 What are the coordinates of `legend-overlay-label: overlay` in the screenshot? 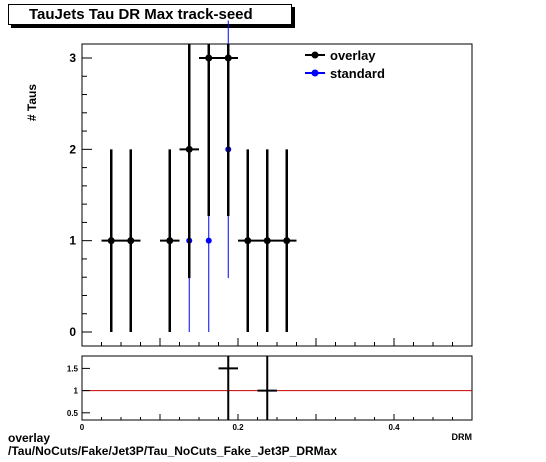 It's located at (353, 55).